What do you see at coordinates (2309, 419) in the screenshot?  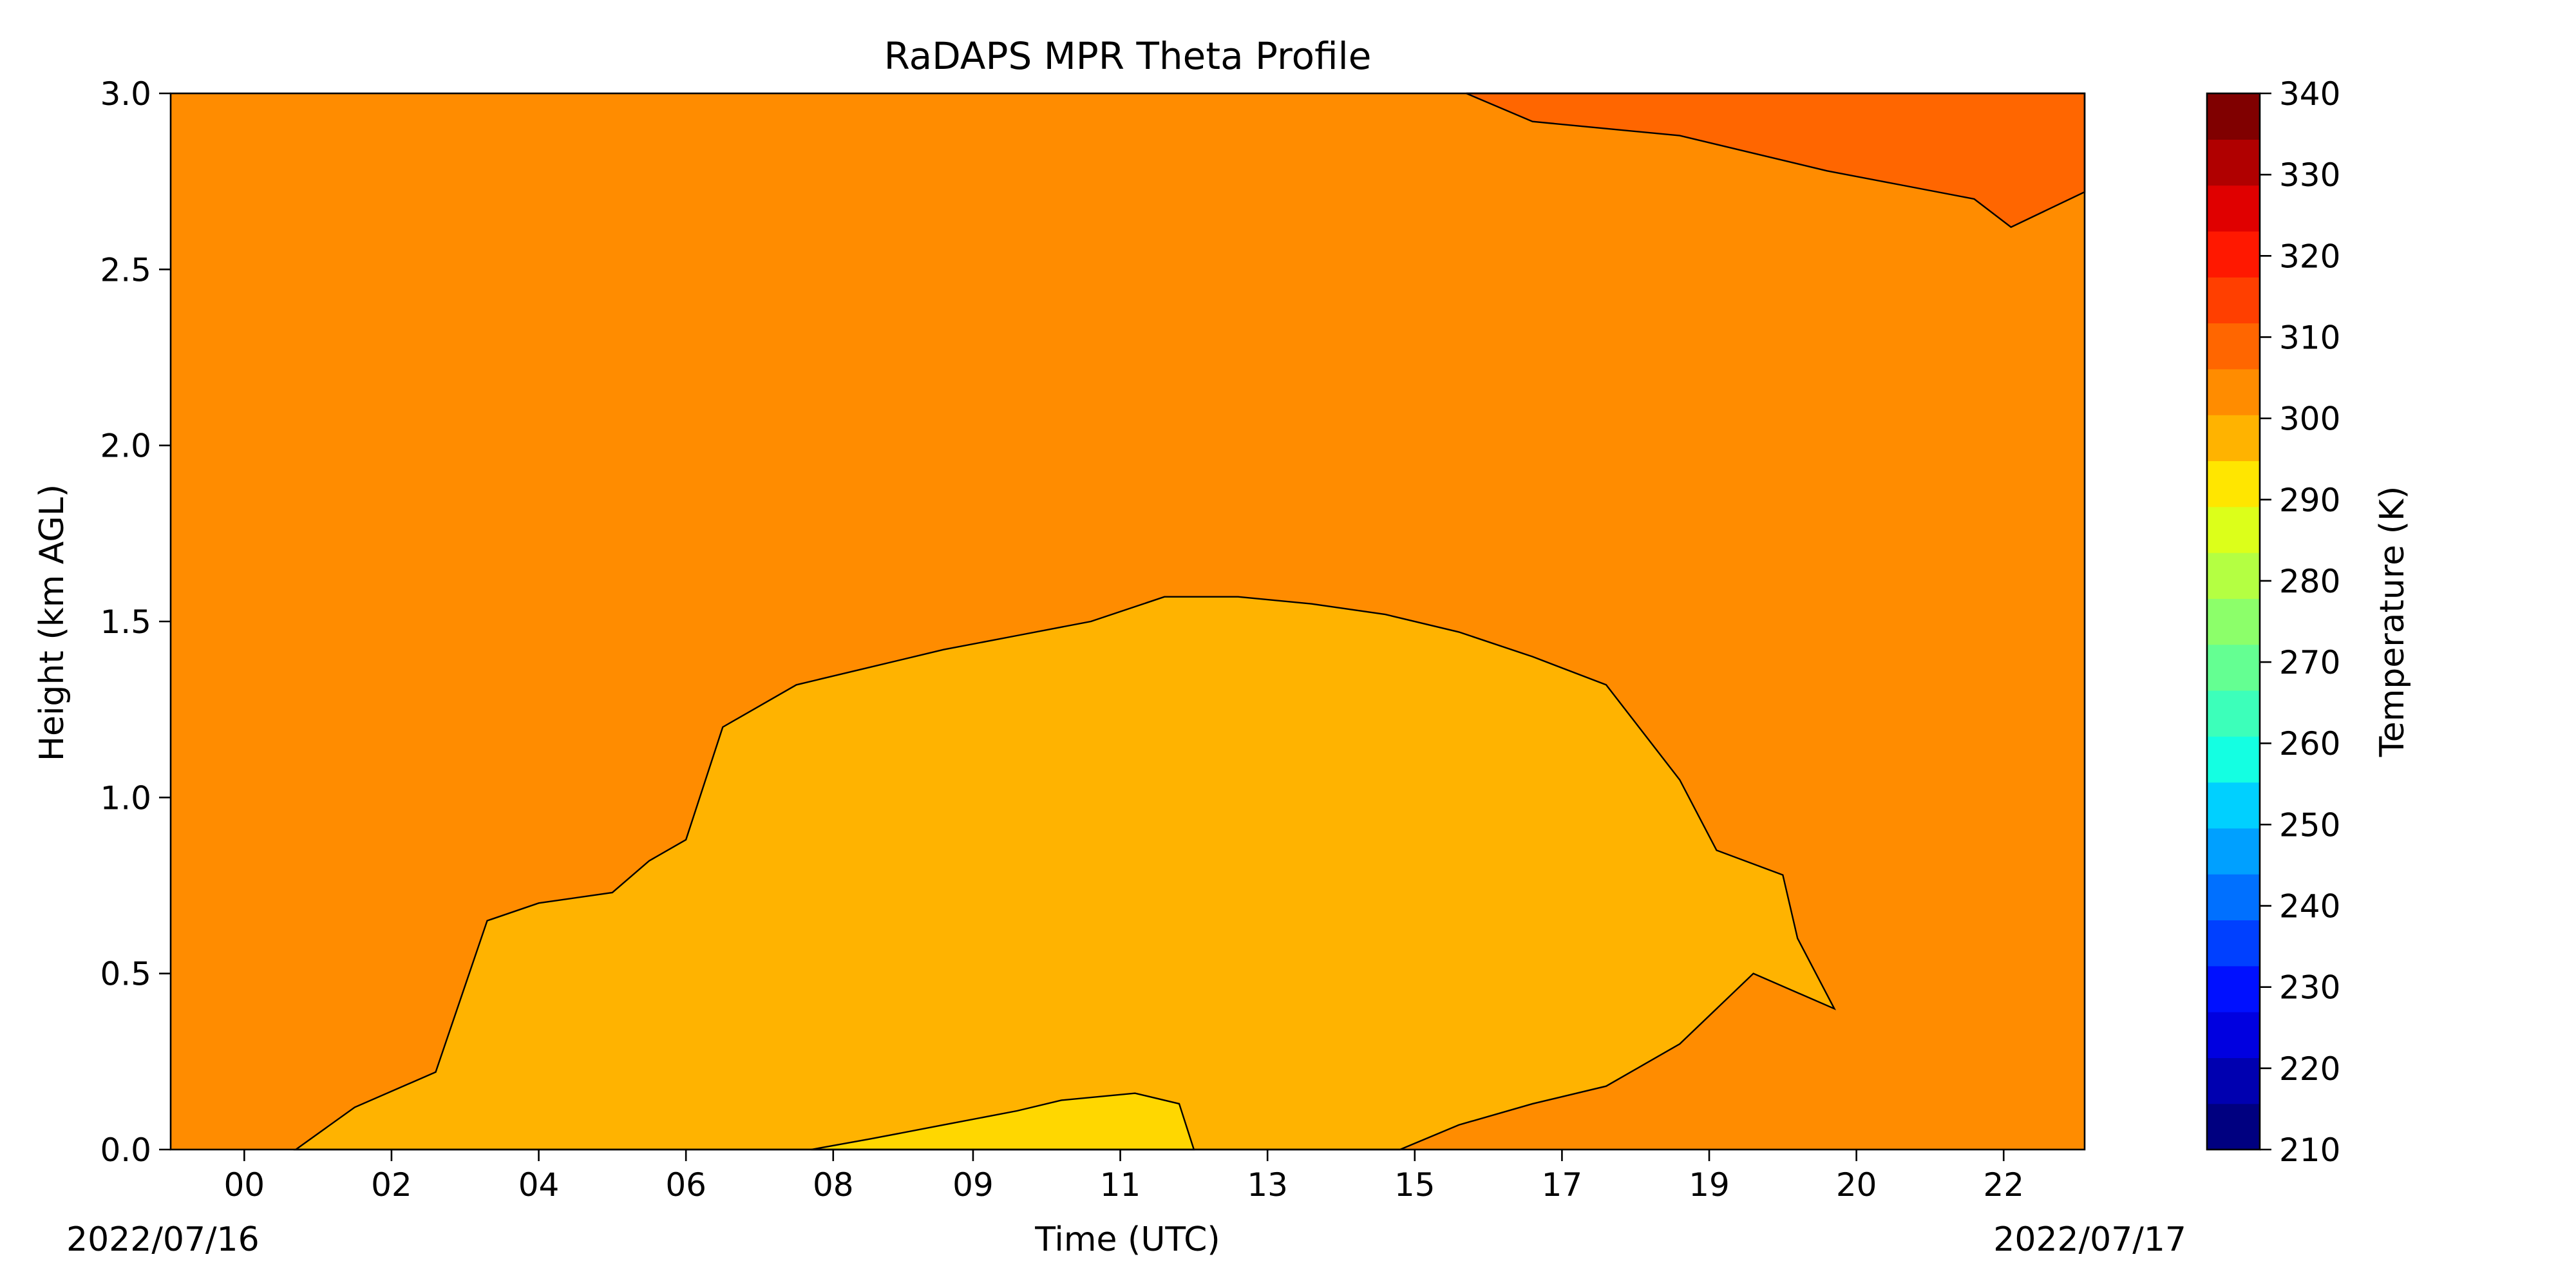 I see `colorbar-tick-label: 300` at bounding box center [2309, 419].